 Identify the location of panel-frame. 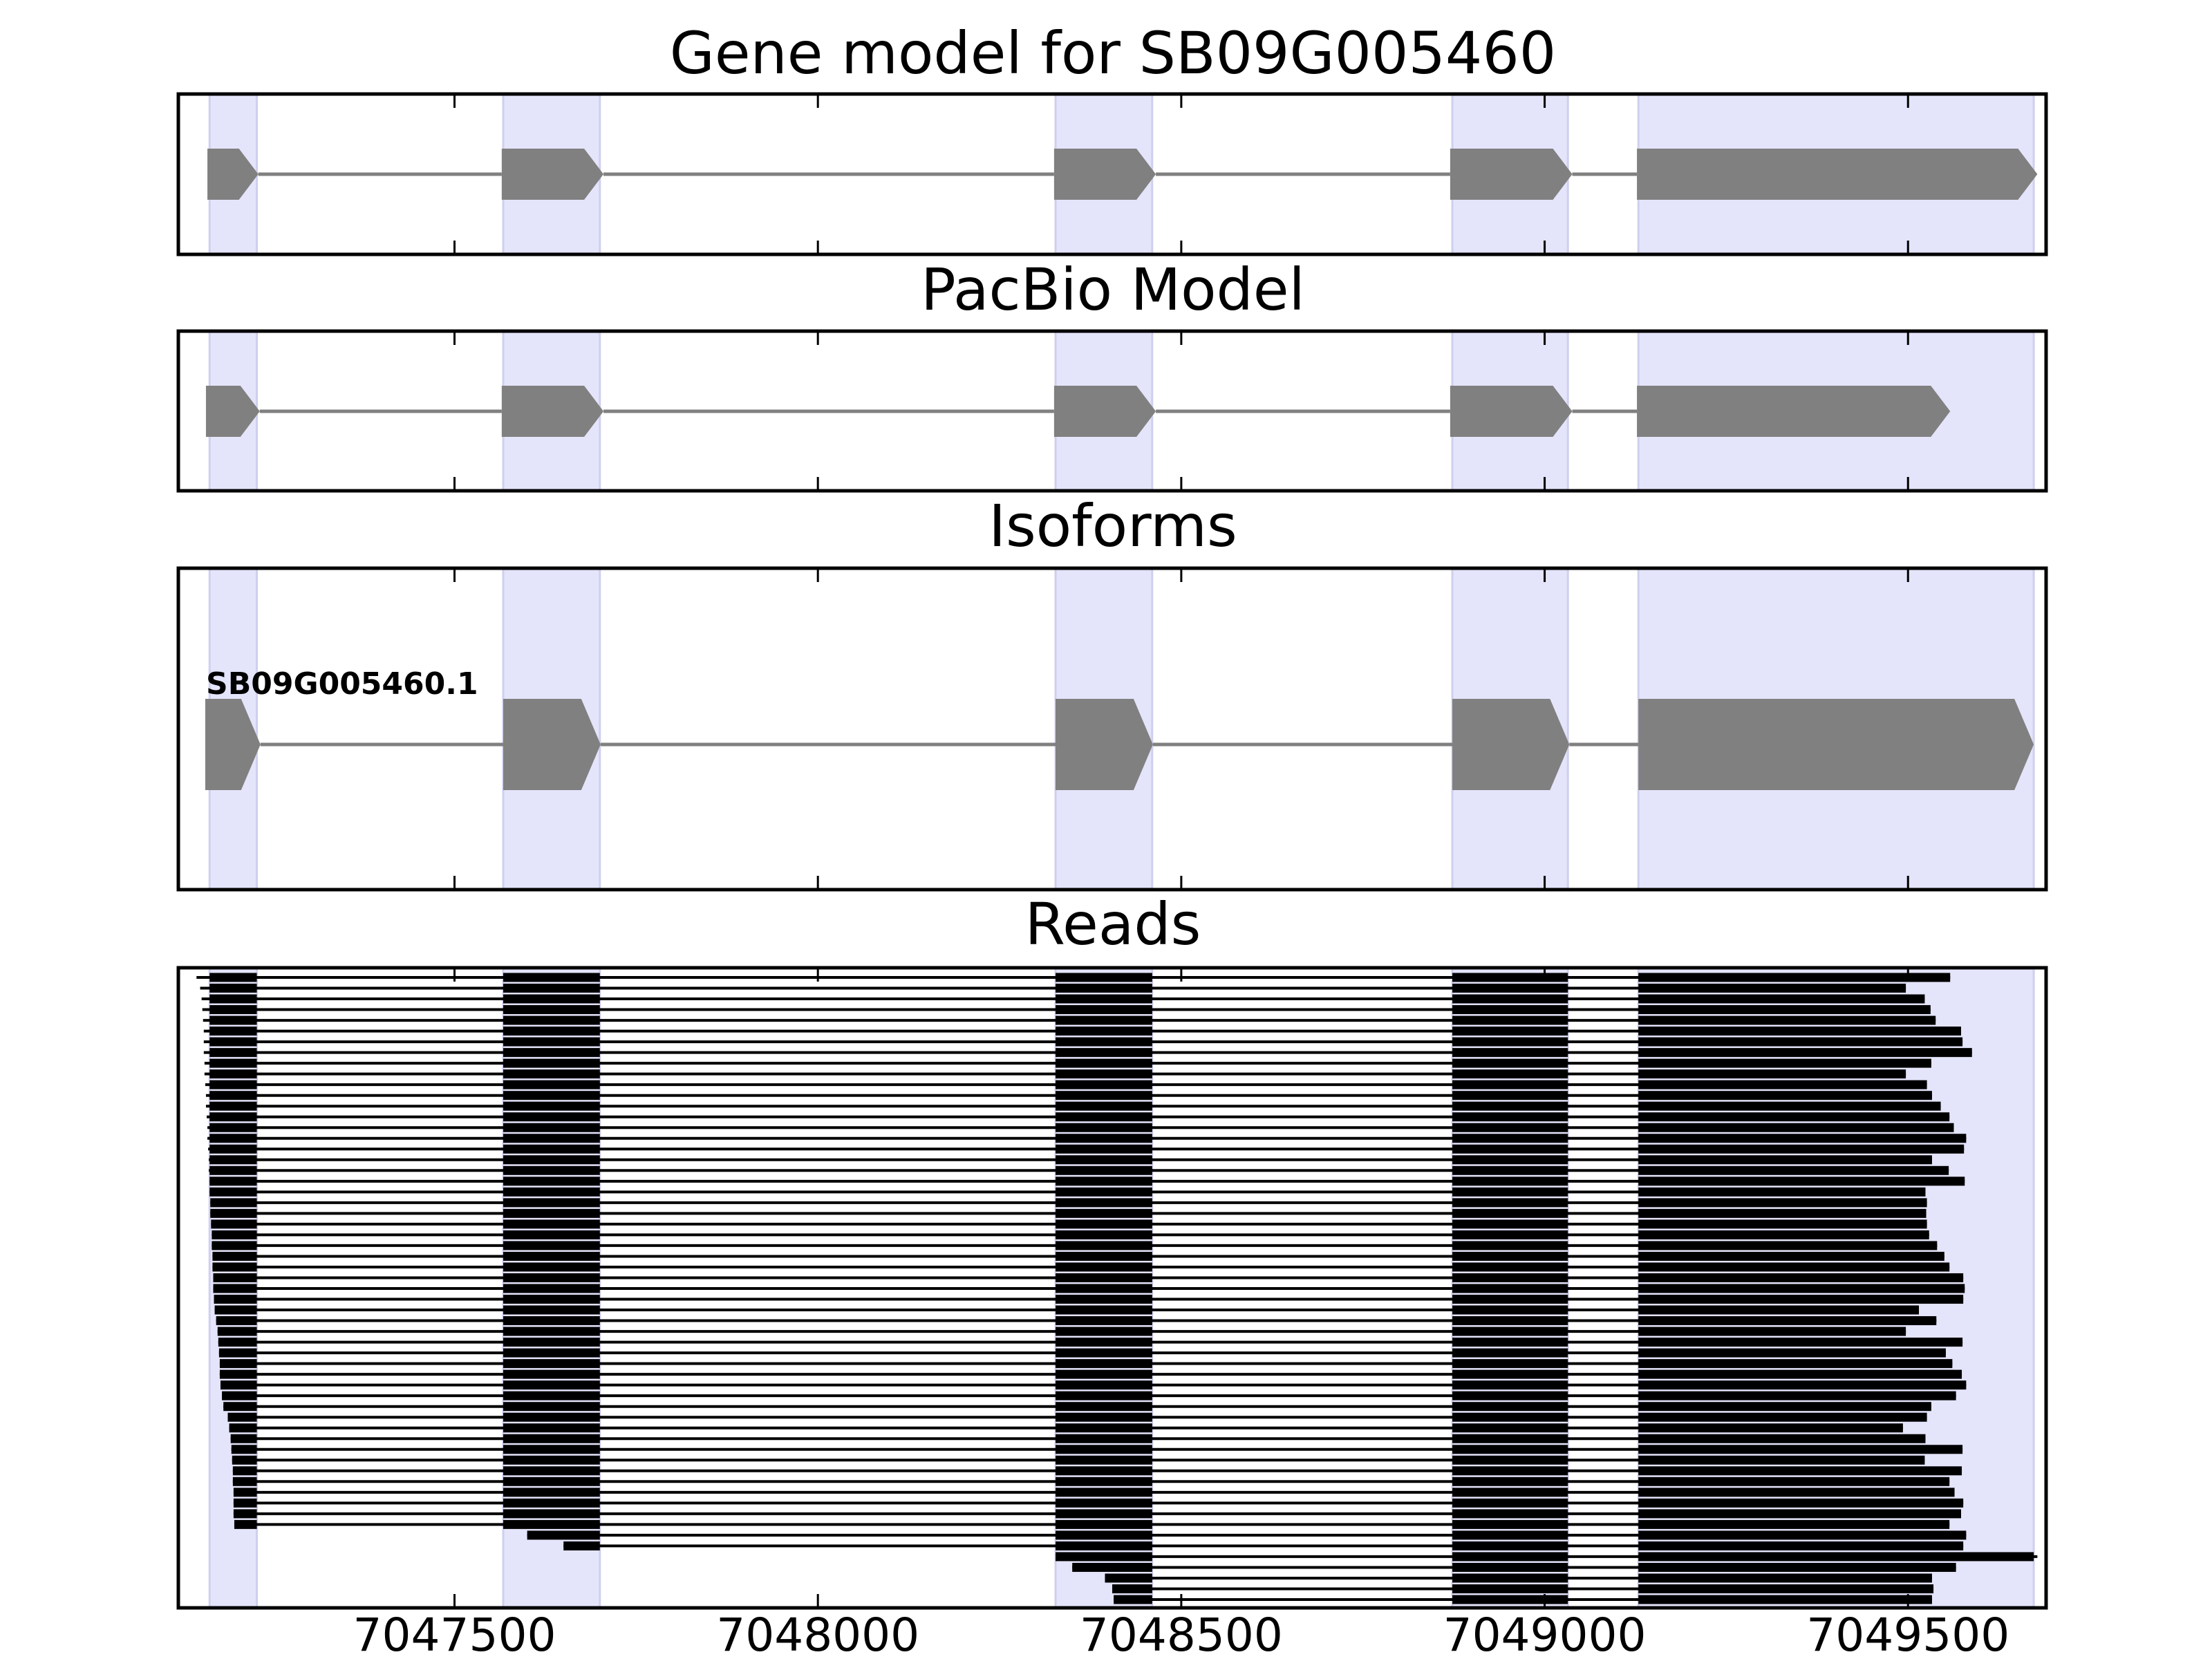
(1112, 174).